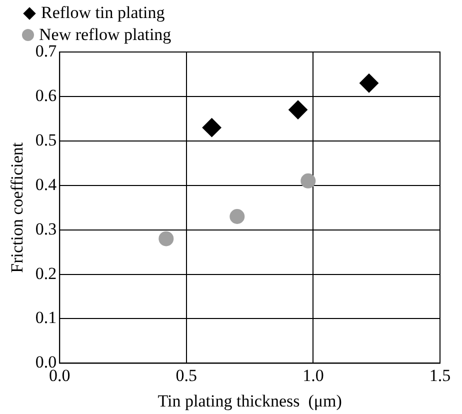 Image resolution: width=462 pixels, height=414 pixels. I want to click on x-tick-label: 1.0, so click(313, 375).